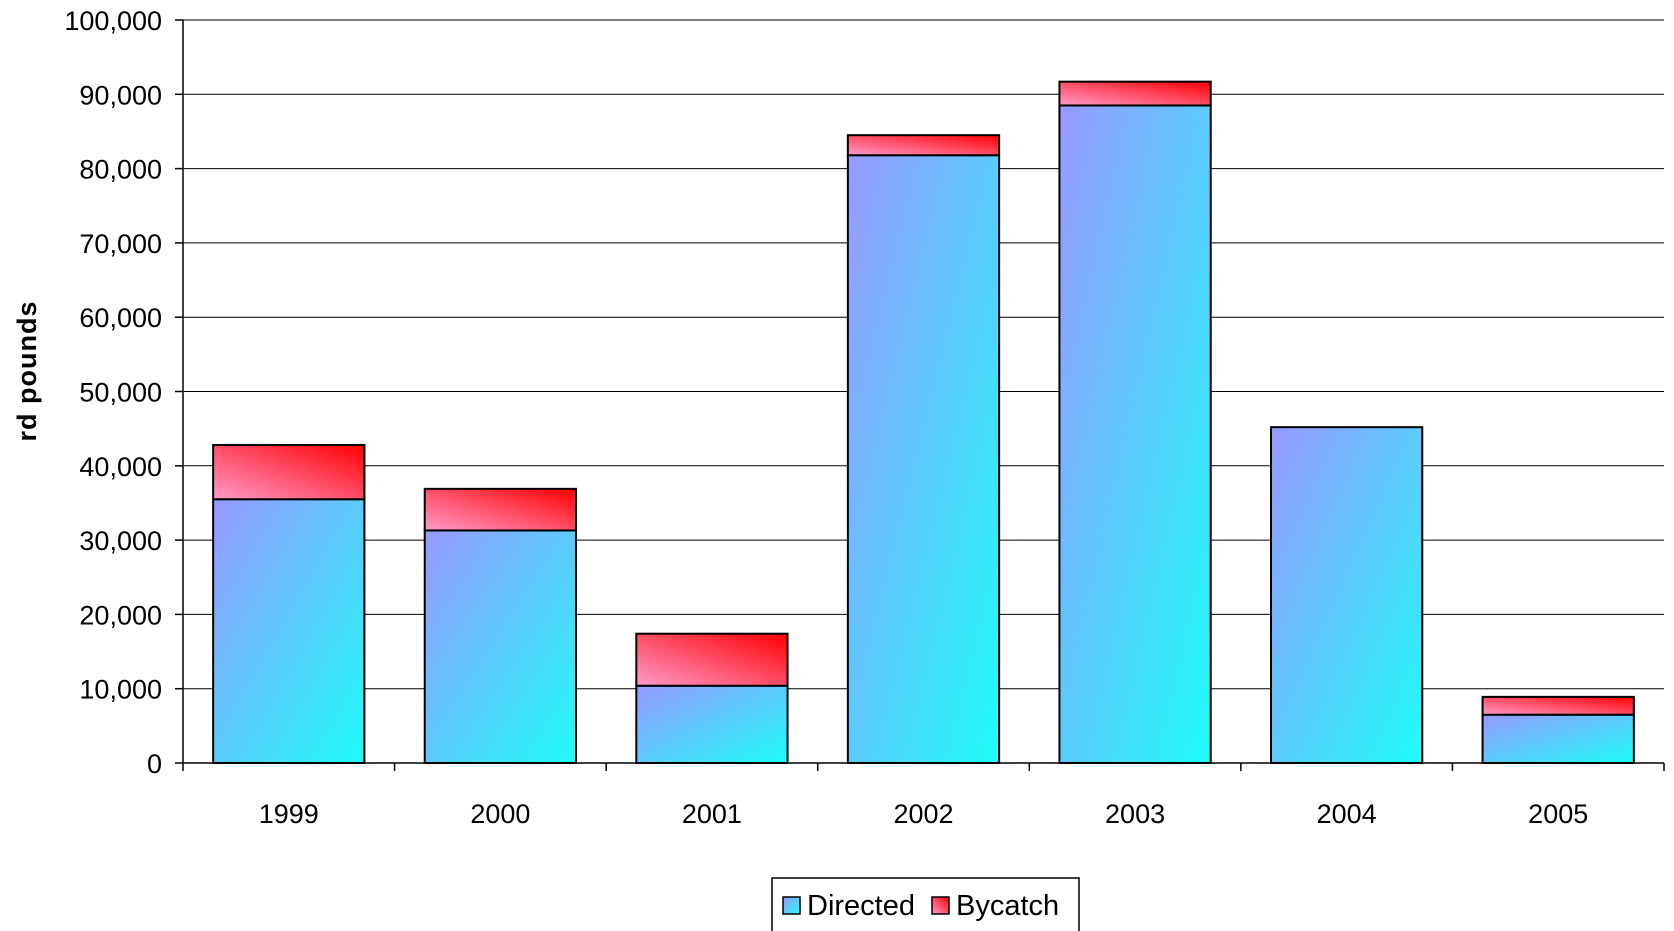 The height and width of the screenshot is (931, 1674). I want to click on bar-bycatch-2002, so click(923, 145).